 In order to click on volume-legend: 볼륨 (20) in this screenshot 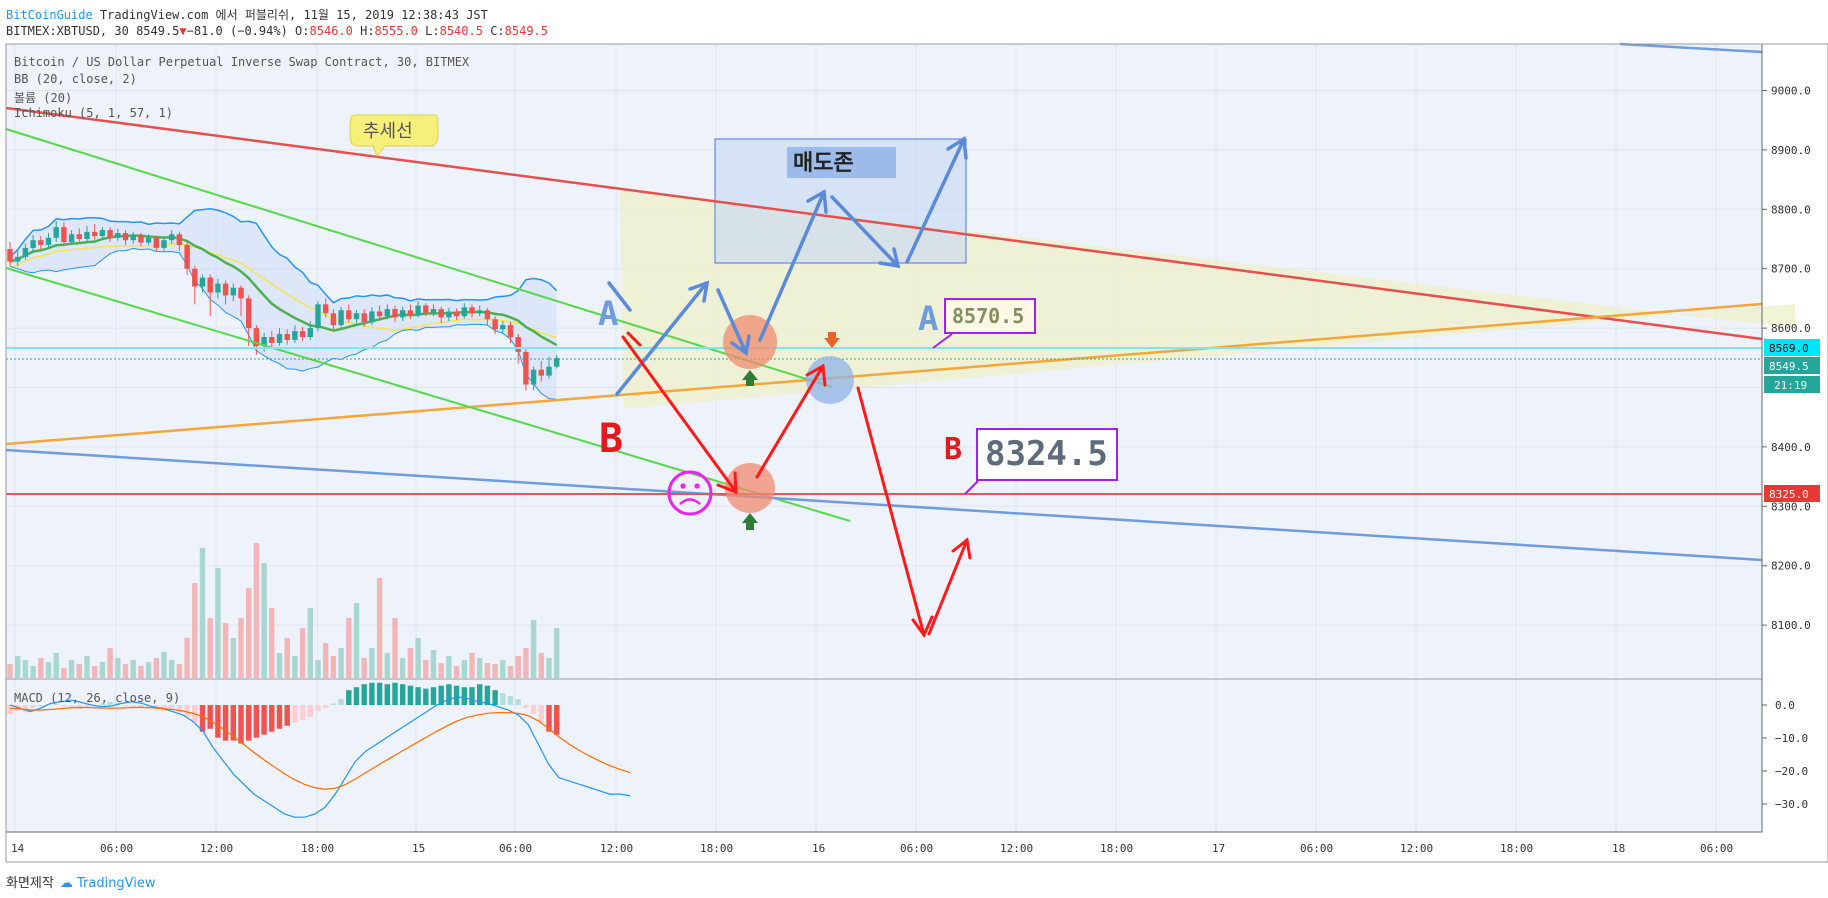, I will do `click(43, 98)`.